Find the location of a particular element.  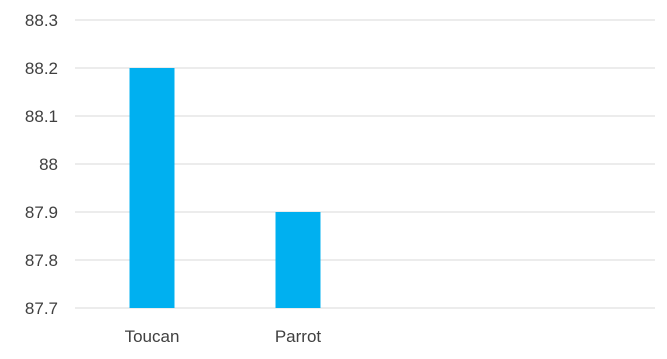

x-tick-label: Parrot is located at coordinates (298, 336).